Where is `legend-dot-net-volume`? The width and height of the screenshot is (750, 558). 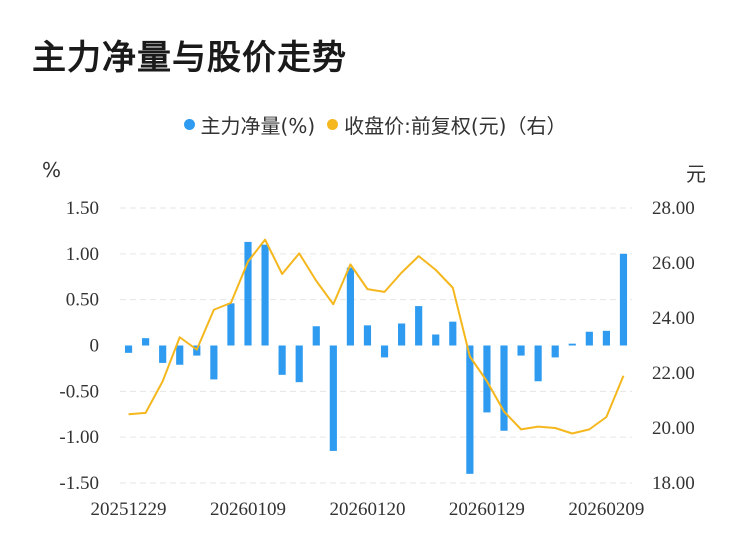 legend-dot-net-volume is located at coordinates (189, 124).